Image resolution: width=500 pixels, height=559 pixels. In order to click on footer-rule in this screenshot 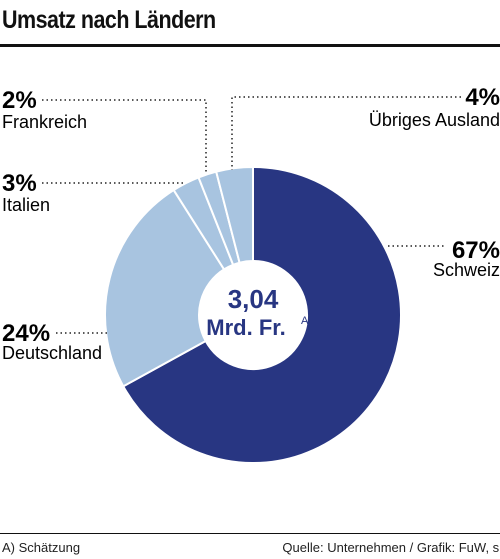, I will do `click(250, 533)`.